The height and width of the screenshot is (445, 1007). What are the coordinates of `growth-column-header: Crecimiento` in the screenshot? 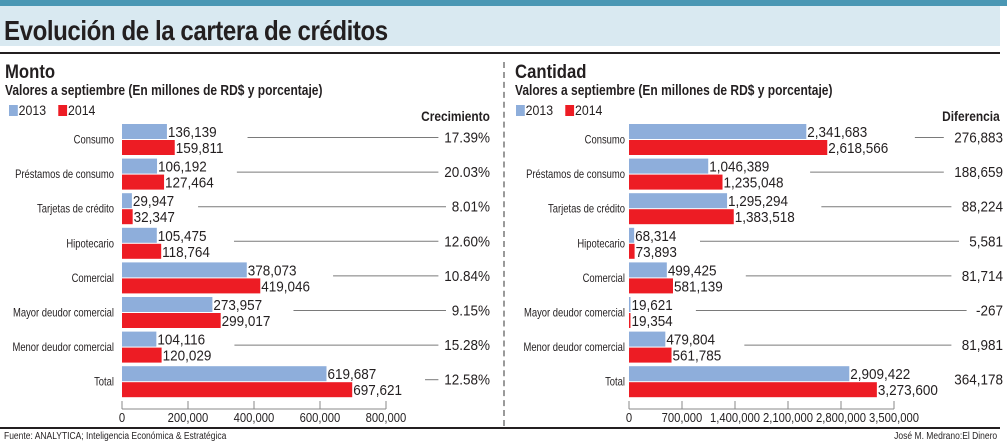 It's located at (455, 116).